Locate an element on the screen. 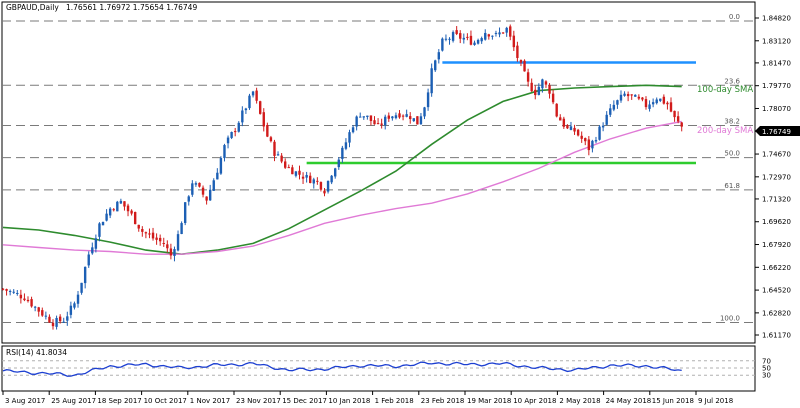 The width and height of the screenshot is (800, 408). time-tick-label: 15 Jun 2018 is located at coordinates (673, 401).